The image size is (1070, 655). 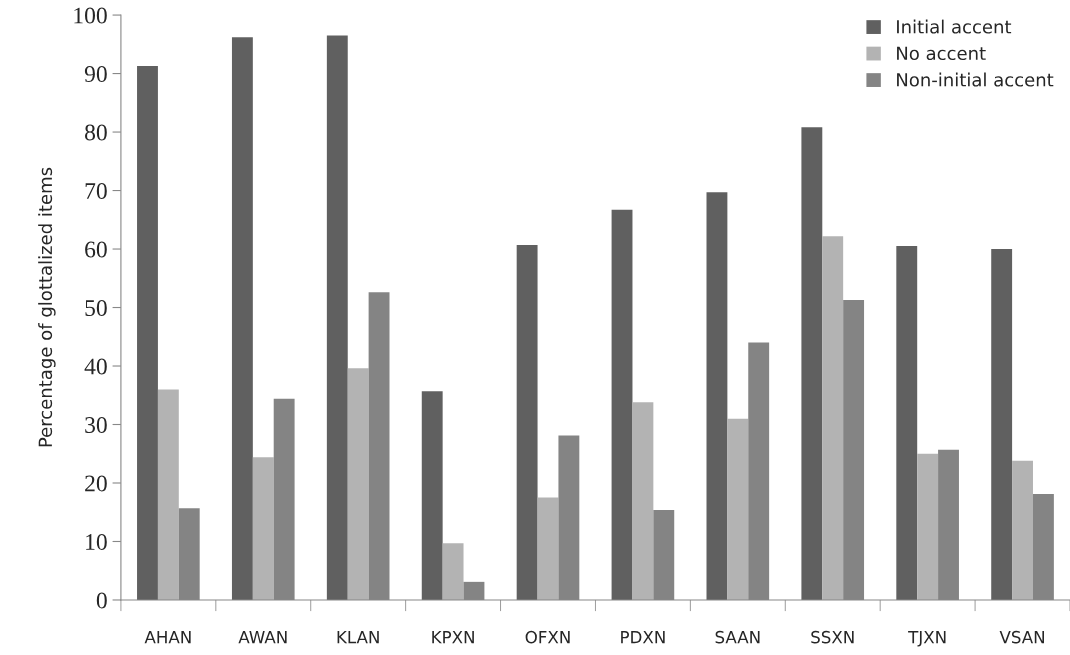 What do you see at coordinates (96, 308) in the screenshot?
I see `y-tick-label: 50` at bounding box center [96, 308].